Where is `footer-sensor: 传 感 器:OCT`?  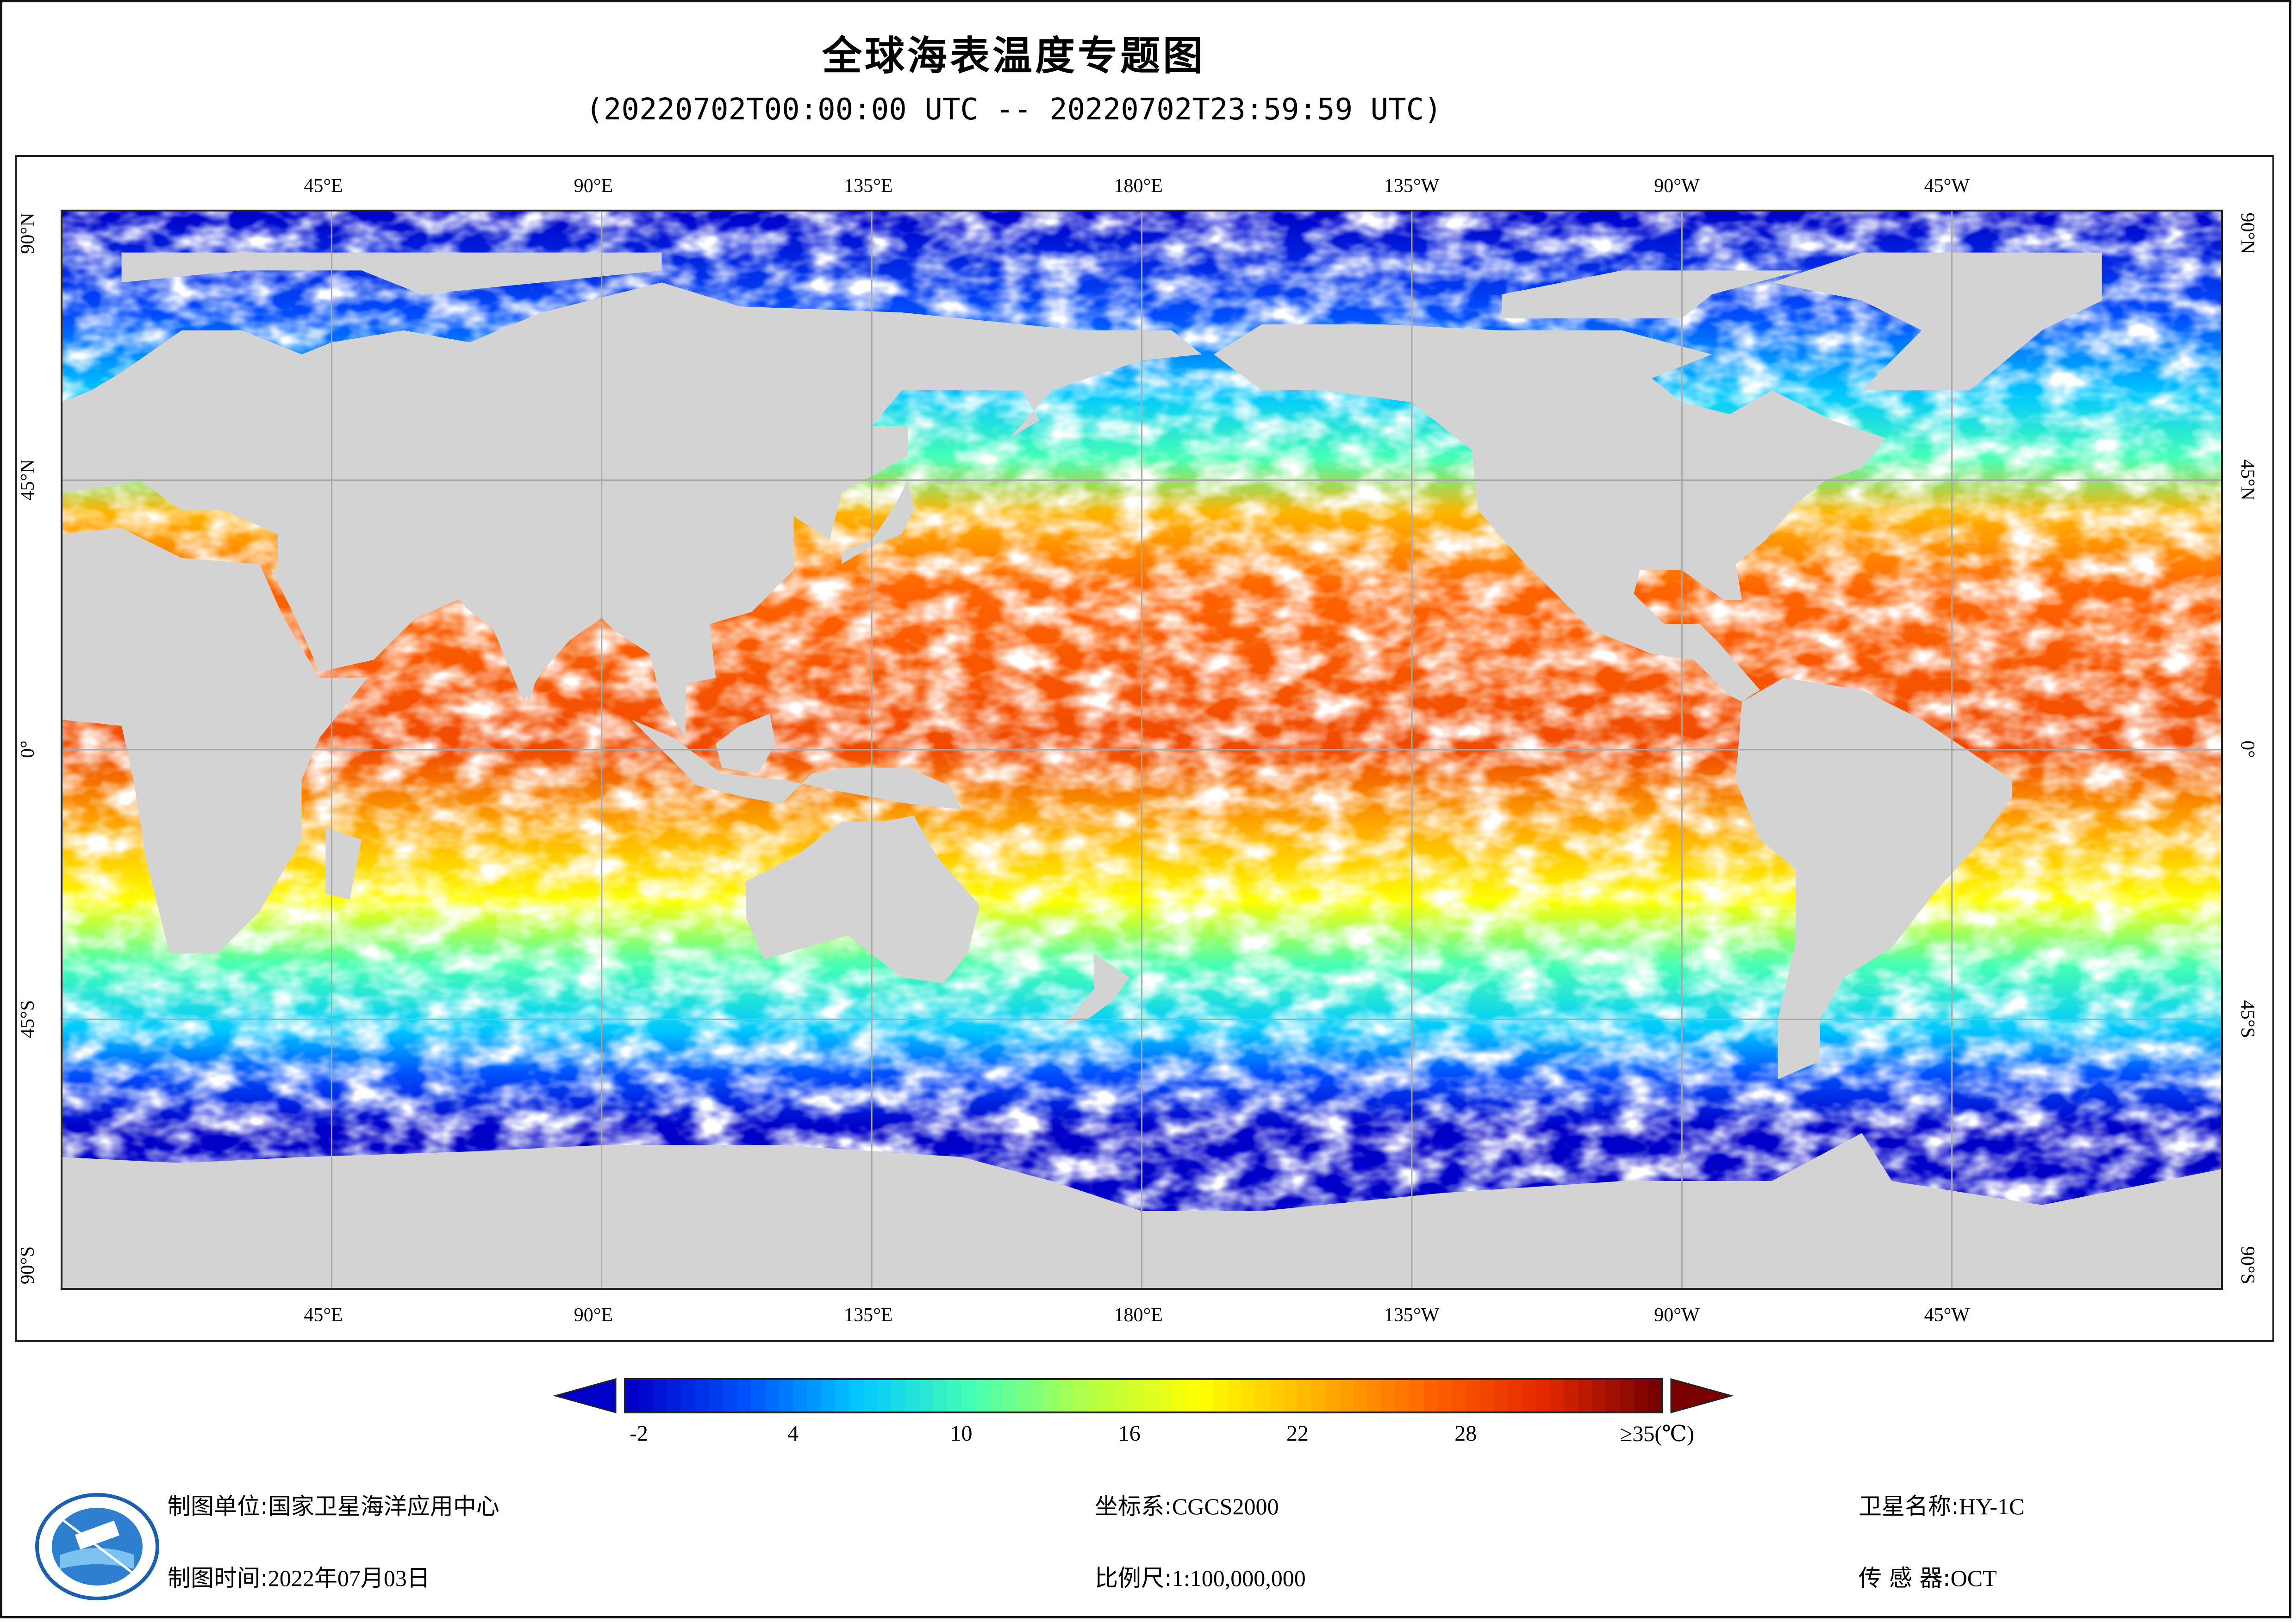 footer-sensor: 传 感 器:OCT is located at coordinates (1928, 1578).